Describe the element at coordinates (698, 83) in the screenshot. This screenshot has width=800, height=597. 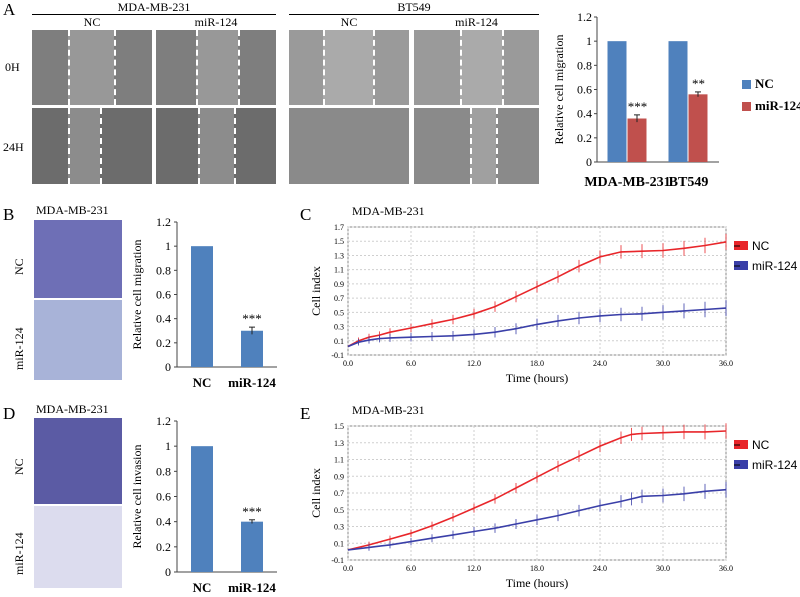
I see `significance-label: **` at that location.